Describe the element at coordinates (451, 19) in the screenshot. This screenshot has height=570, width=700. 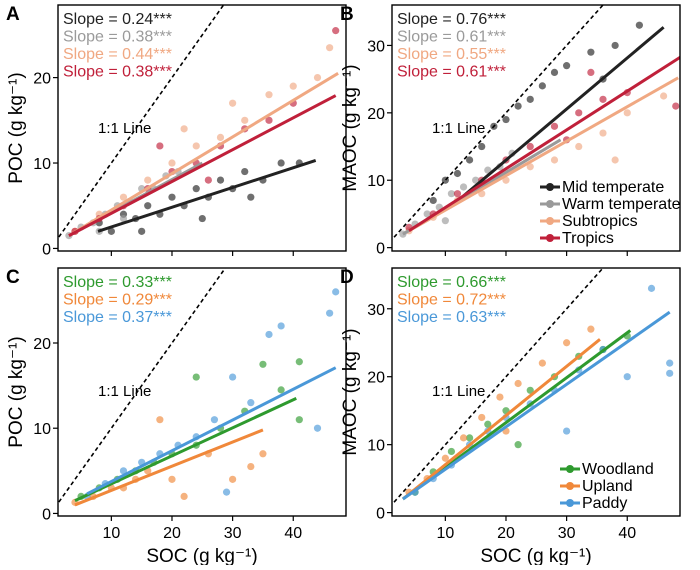
I see `slope-label: Slope = 0.76***` at that location.